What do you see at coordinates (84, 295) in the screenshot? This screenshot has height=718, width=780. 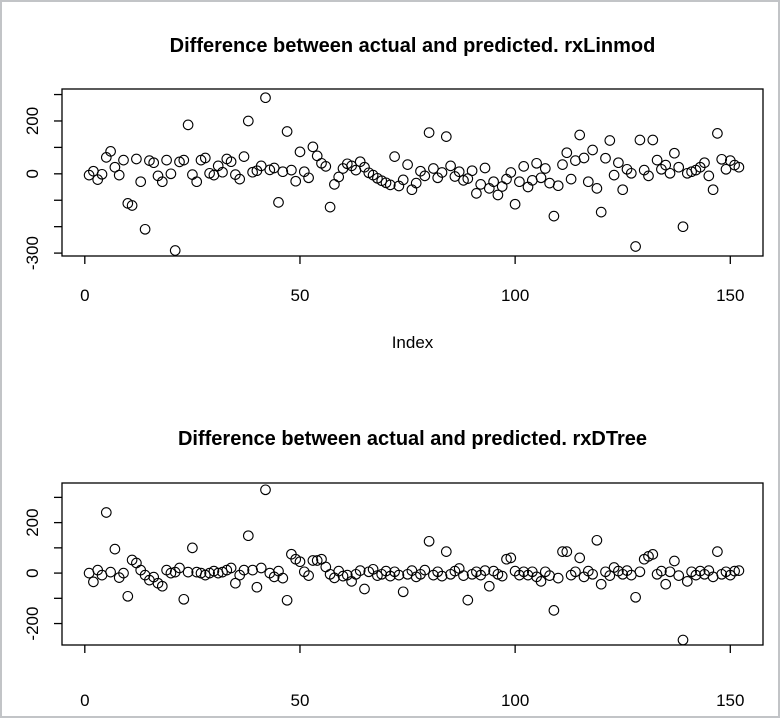 I see `x-tick-label: 0` at bounding box center [84, 295].